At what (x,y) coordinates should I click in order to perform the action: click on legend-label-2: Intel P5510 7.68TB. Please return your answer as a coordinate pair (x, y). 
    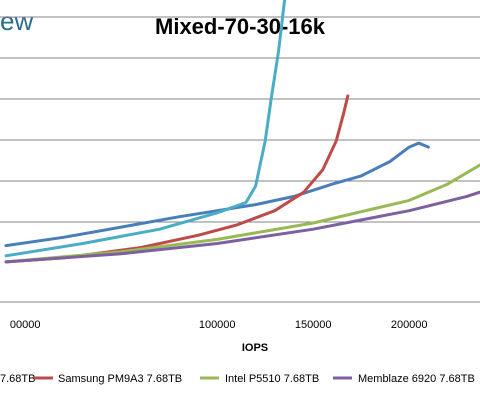
    Looking at the image, I should click on (272, 379).